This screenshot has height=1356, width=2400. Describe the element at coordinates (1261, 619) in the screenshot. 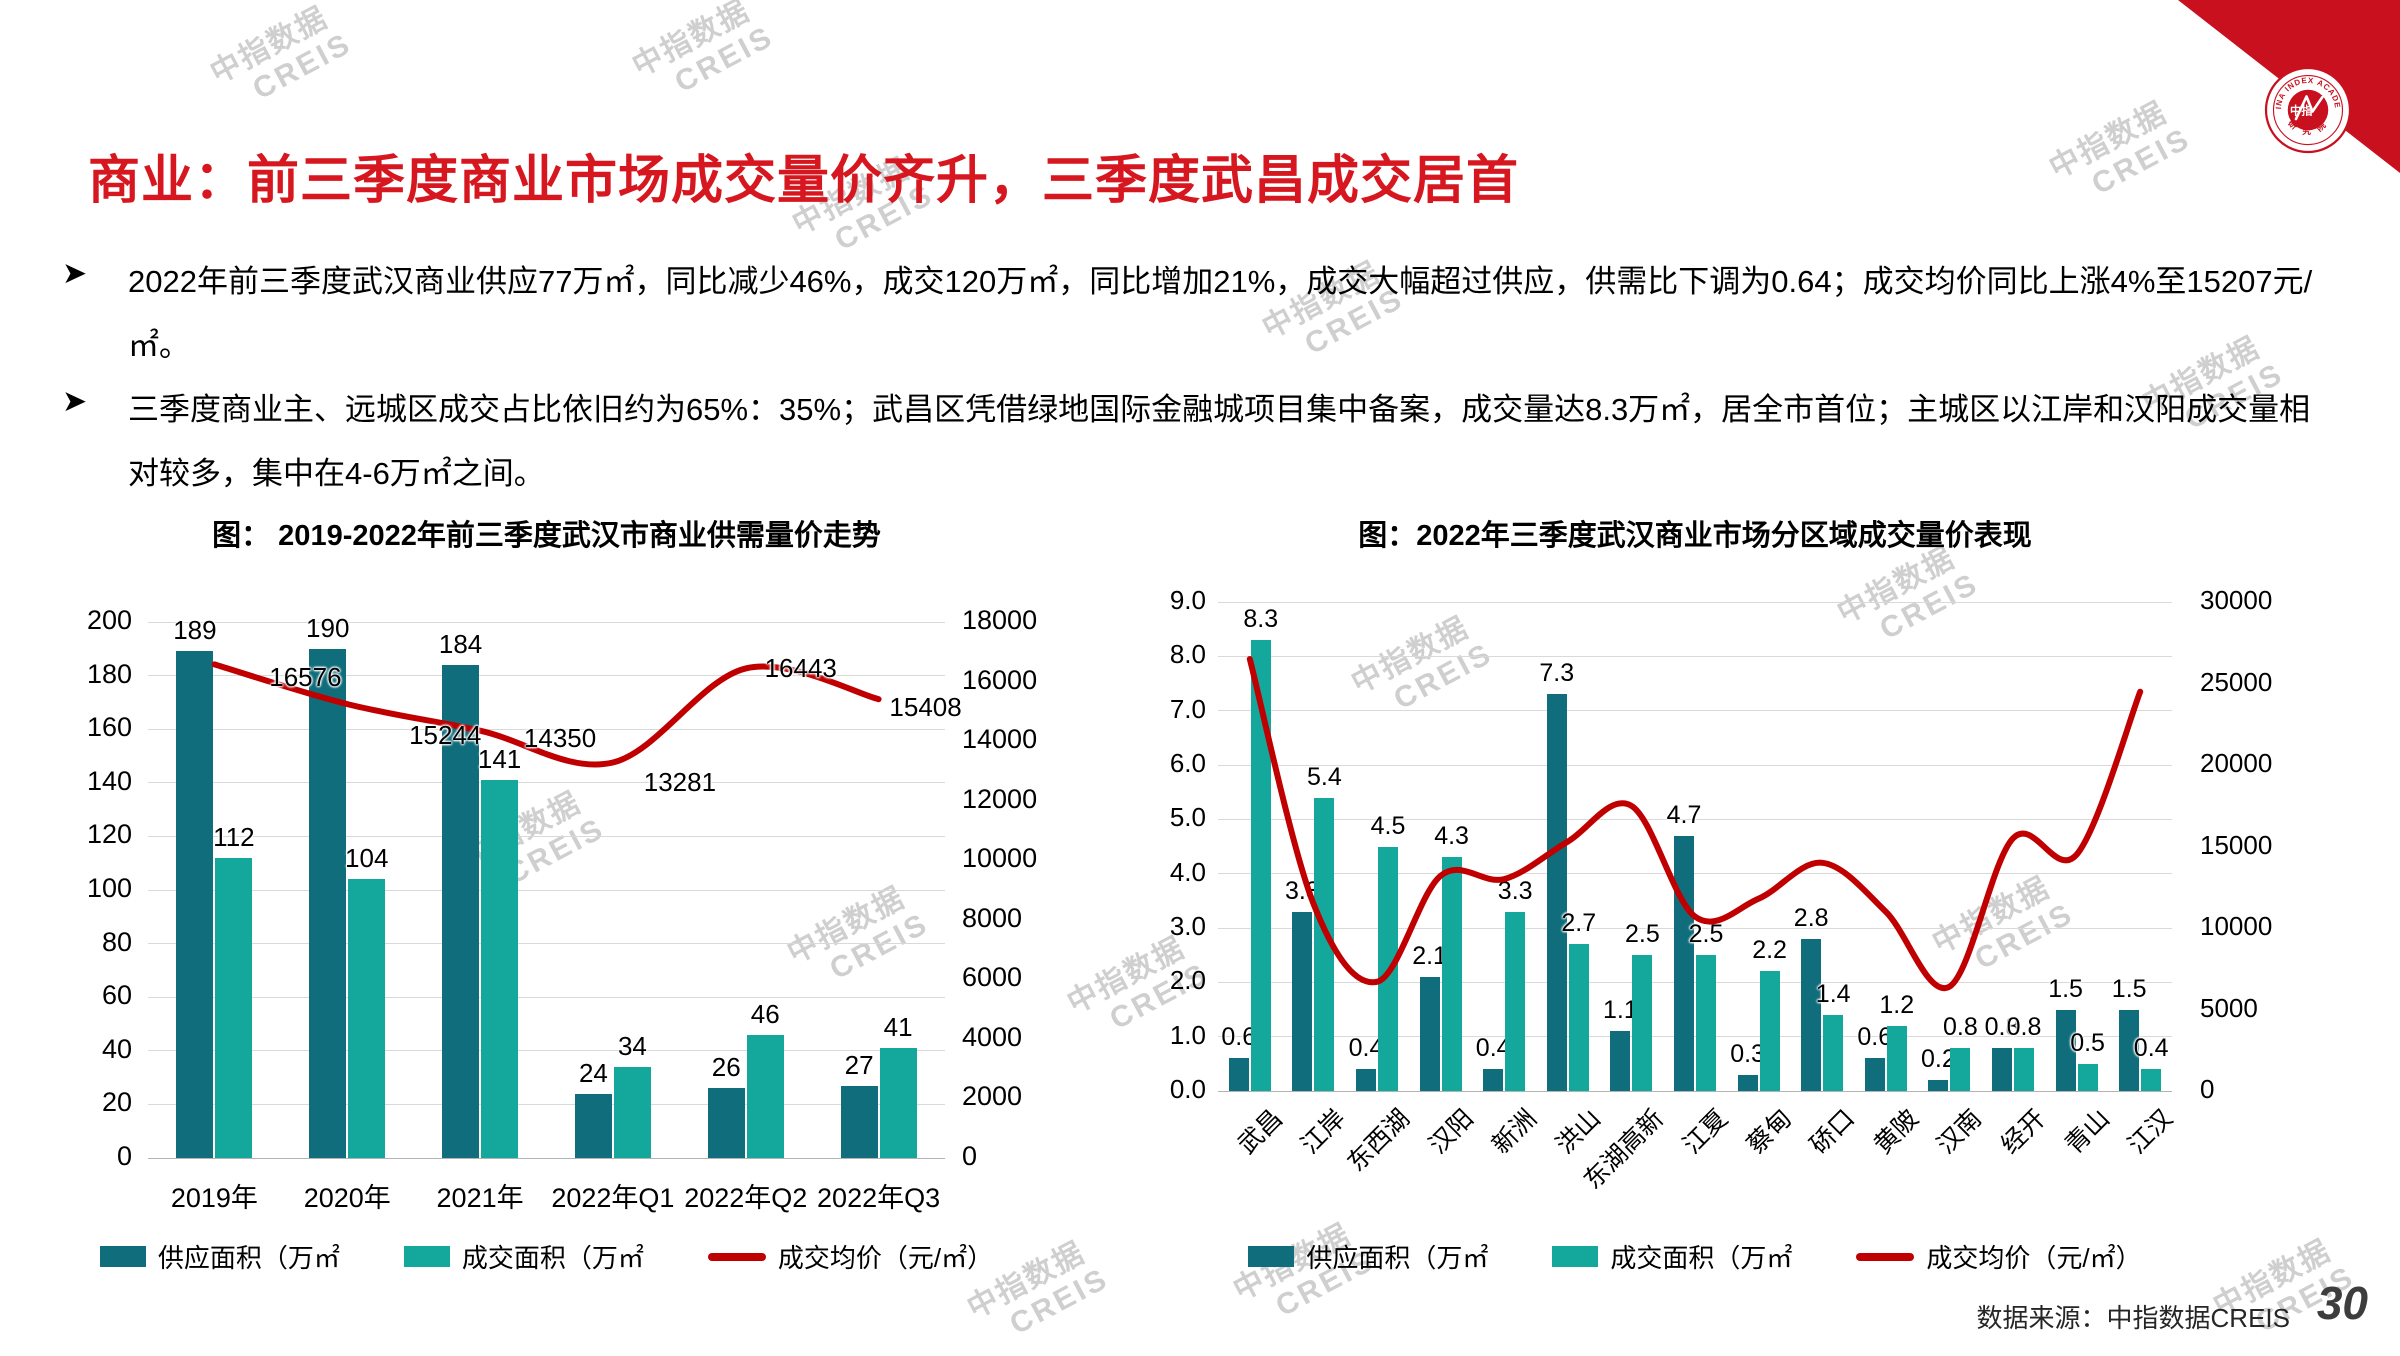

I see `bar-value-label: 8.3` at that location.